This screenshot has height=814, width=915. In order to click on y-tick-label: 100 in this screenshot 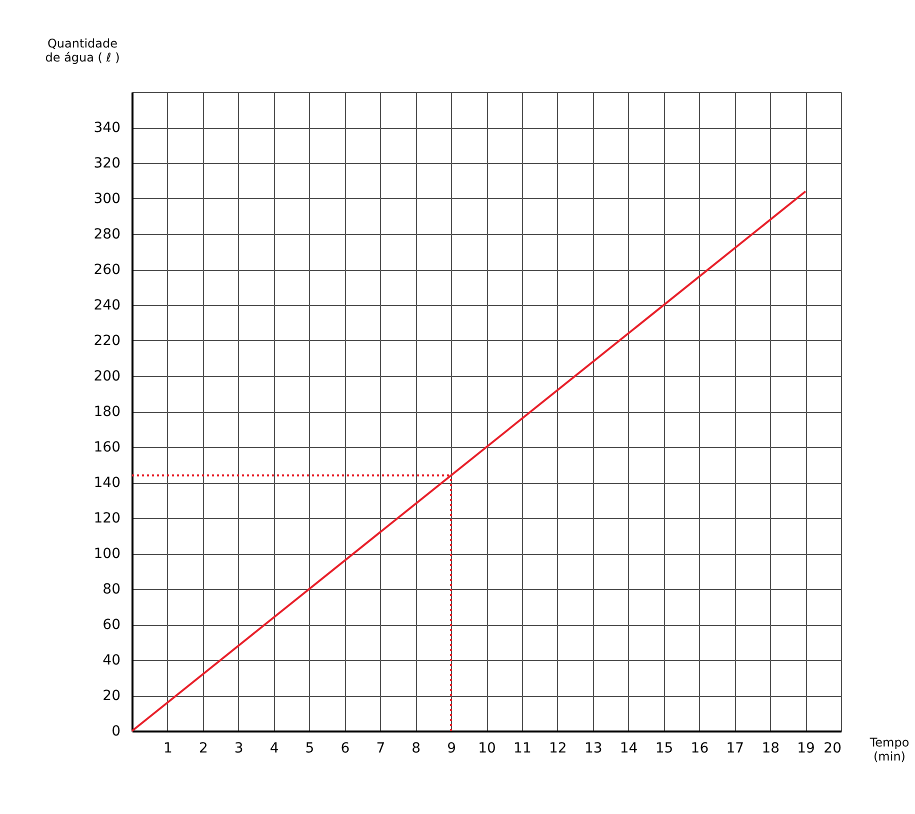, I will do `click(107, 554)`.